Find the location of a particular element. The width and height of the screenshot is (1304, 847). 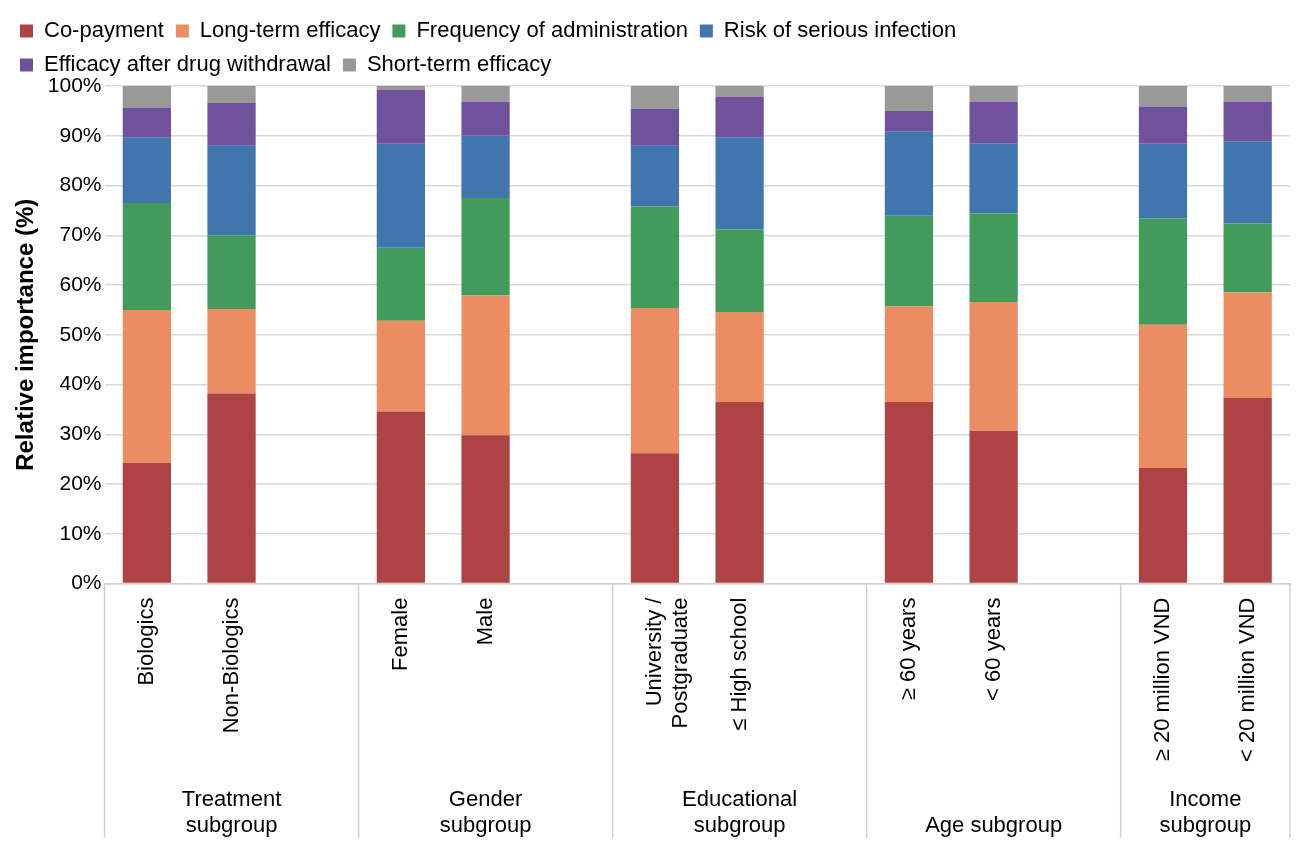

text: Gender subgroup is located at coordinates (485, 811).